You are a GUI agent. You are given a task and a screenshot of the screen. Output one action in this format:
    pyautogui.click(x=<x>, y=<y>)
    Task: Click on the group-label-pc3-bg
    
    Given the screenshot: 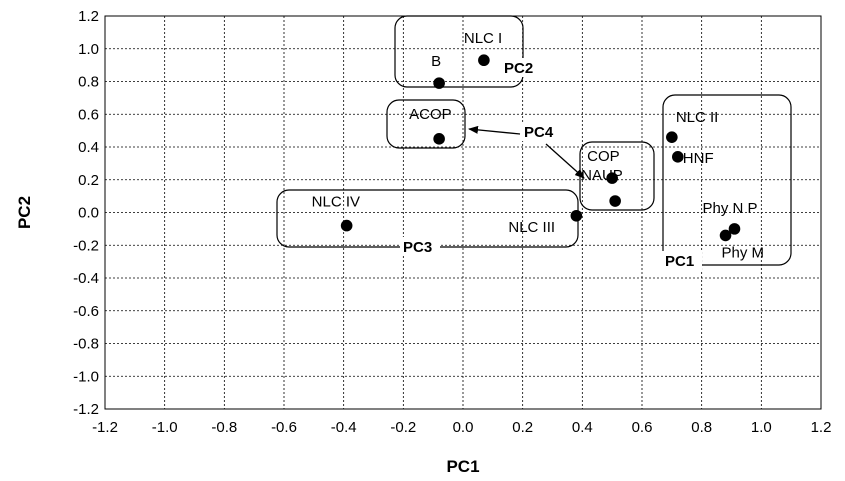 What is the action you would take?
    pyautogui.click(x=420, y=246)
    